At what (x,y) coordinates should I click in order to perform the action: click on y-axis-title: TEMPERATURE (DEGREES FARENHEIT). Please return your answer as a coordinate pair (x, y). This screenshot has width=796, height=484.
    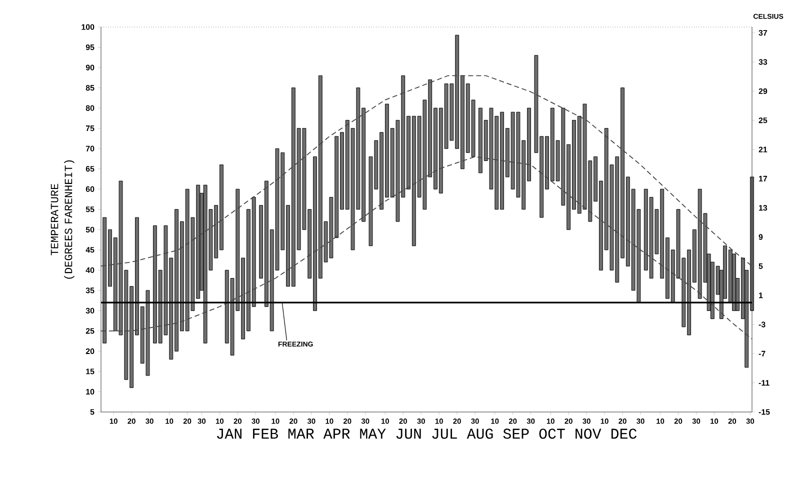
    Looking at the image, I should click on (62, 219).